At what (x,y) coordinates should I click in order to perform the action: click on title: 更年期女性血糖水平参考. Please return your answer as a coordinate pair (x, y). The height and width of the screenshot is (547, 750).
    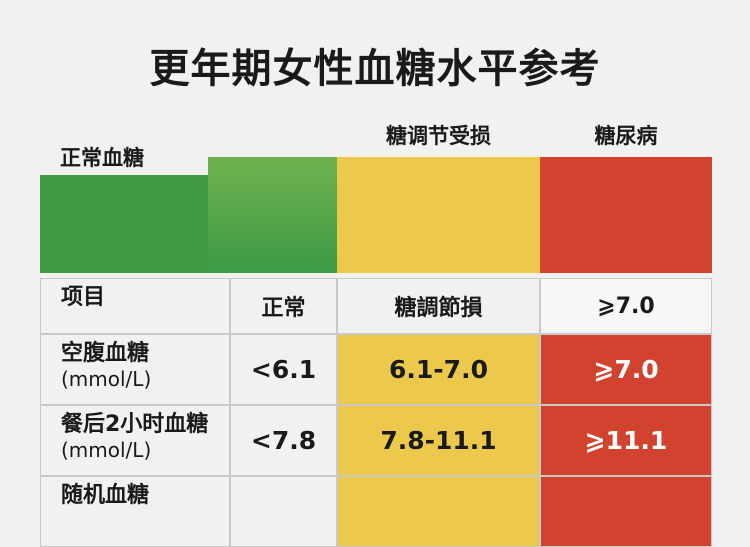
    Looking at the image, I should click on (375, 69).